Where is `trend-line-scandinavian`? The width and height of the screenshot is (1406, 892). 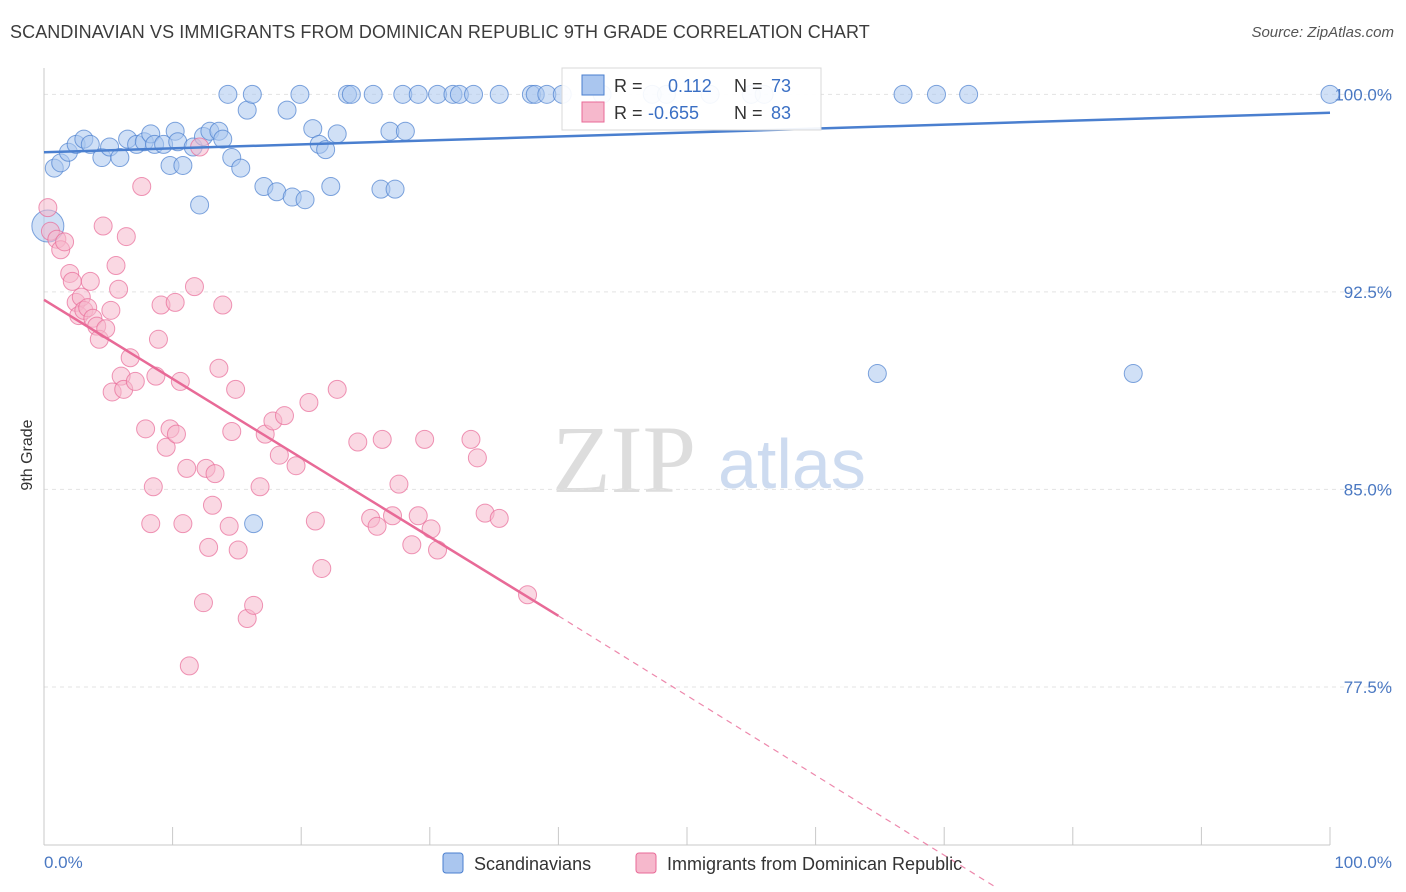
trend-line-scandinavian is located at coordinates (687, 132).